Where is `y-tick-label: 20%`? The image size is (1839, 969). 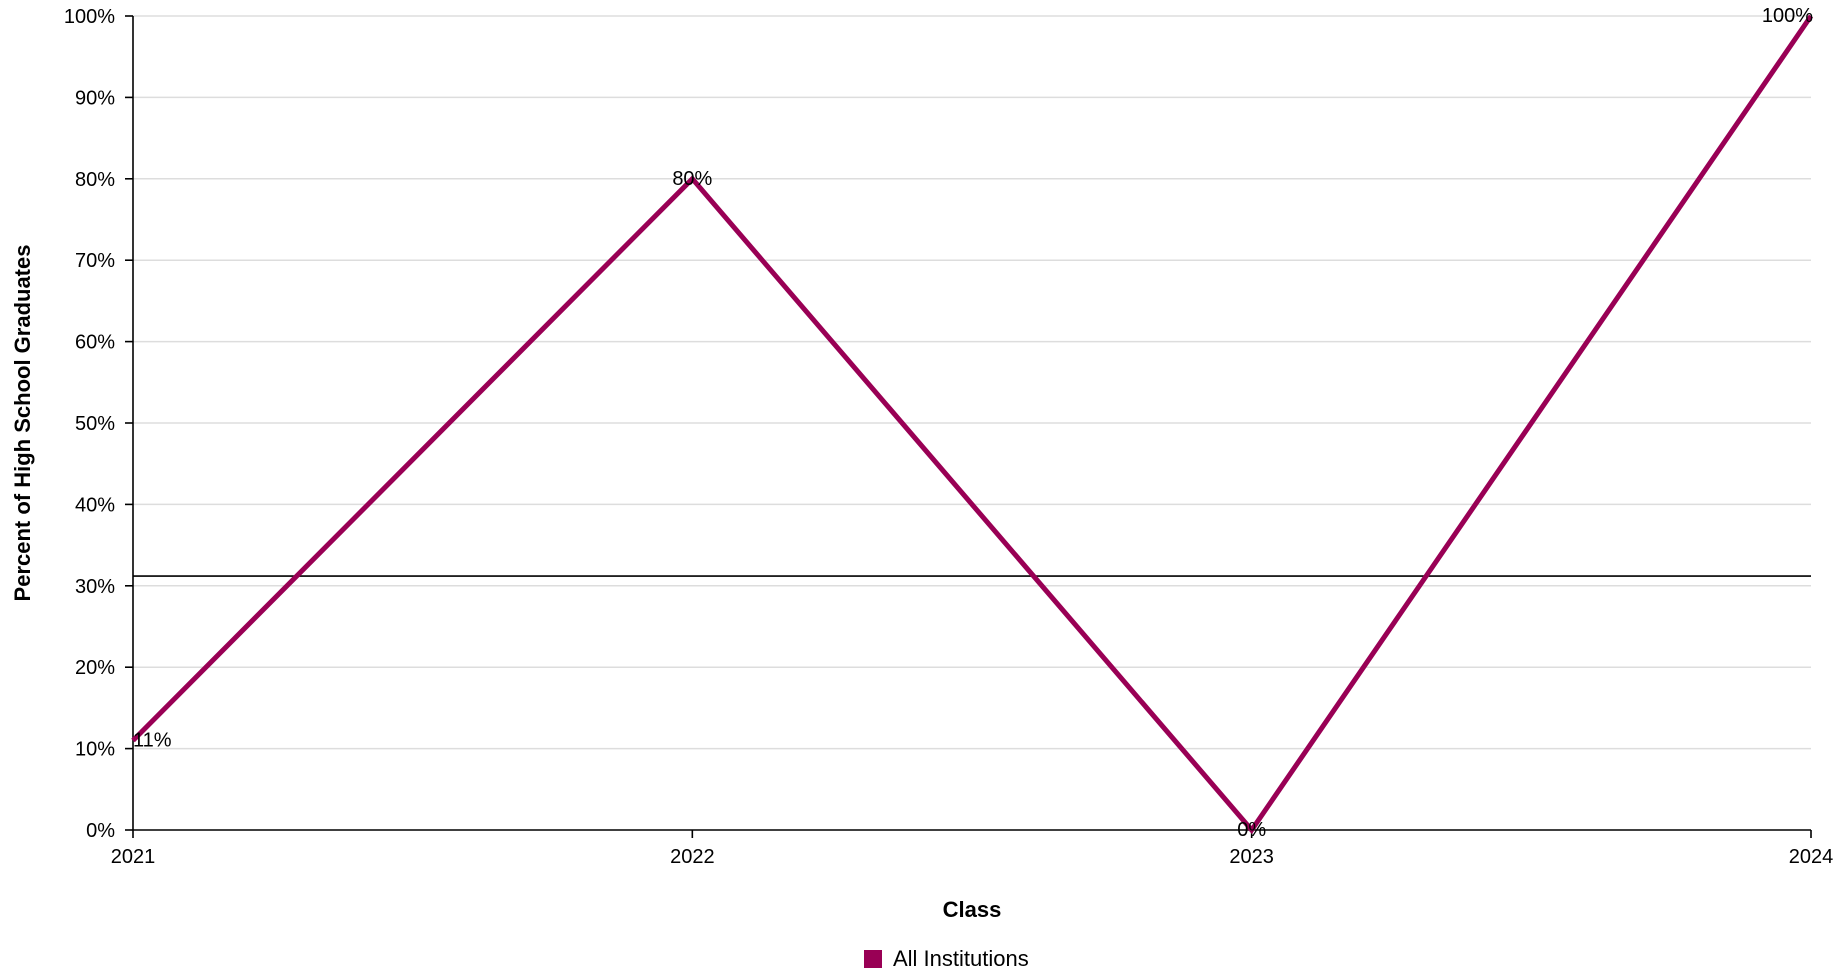
y-tick-label: 20% is located at coordinates (95, 668).